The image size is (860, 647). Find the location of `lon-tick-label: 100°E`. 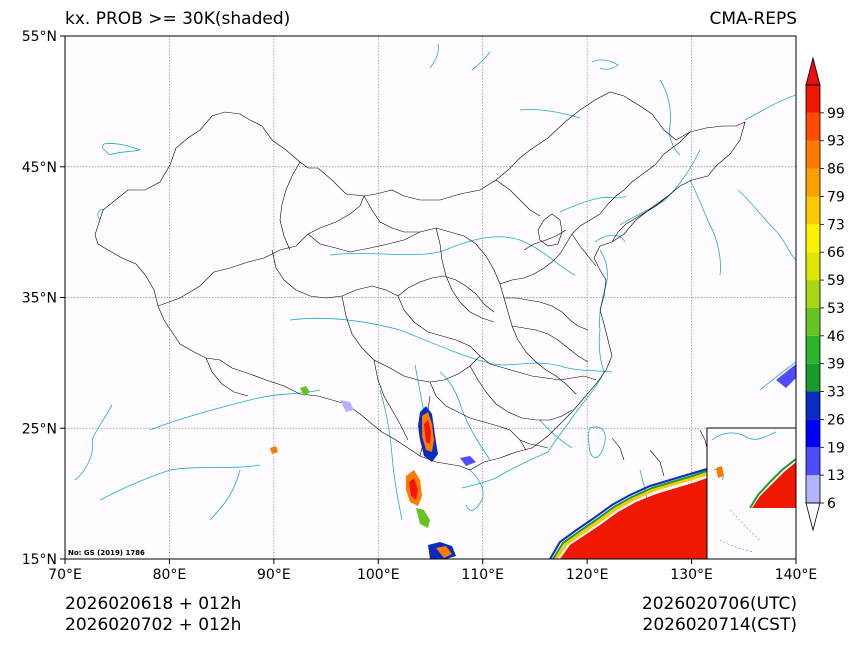

lon-tick-label: 100°E is located at coordinates (378, 575).